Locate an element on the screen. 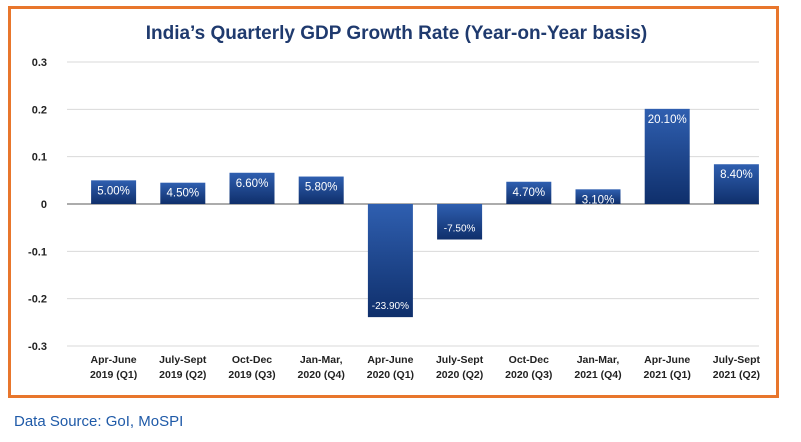 The width and height of the screenshot is (801, 442). data-label: 5.00% is located at coordinates (113, 191).